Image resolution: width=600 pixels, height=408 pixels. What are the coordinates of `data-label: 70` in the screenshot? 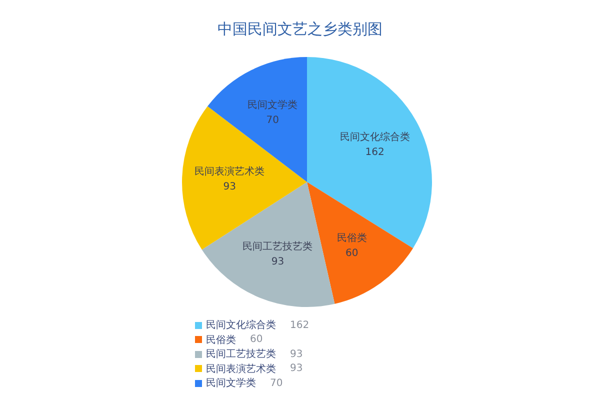 It's located at (272, 120).